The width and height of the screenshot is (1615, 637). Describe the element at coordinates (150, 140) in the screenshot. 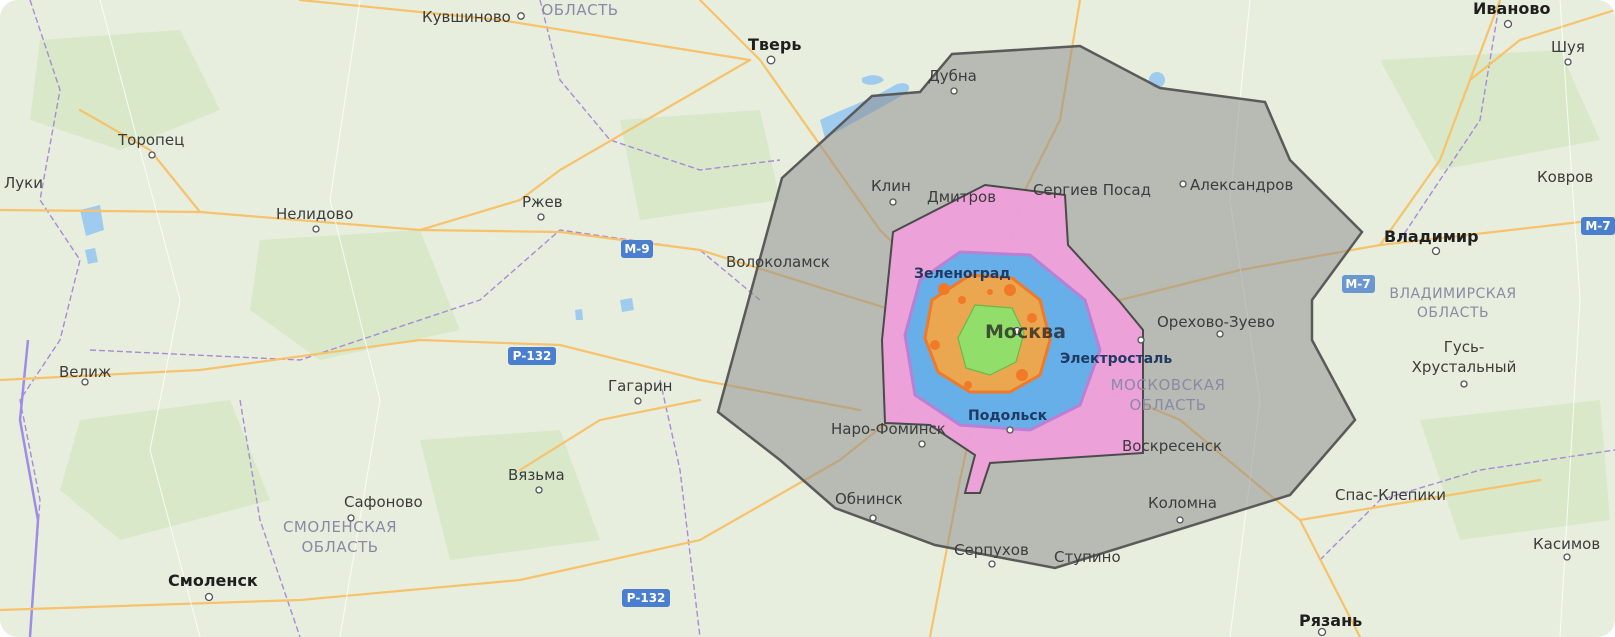

I see `city-label-toropets: Торопец` at that location.